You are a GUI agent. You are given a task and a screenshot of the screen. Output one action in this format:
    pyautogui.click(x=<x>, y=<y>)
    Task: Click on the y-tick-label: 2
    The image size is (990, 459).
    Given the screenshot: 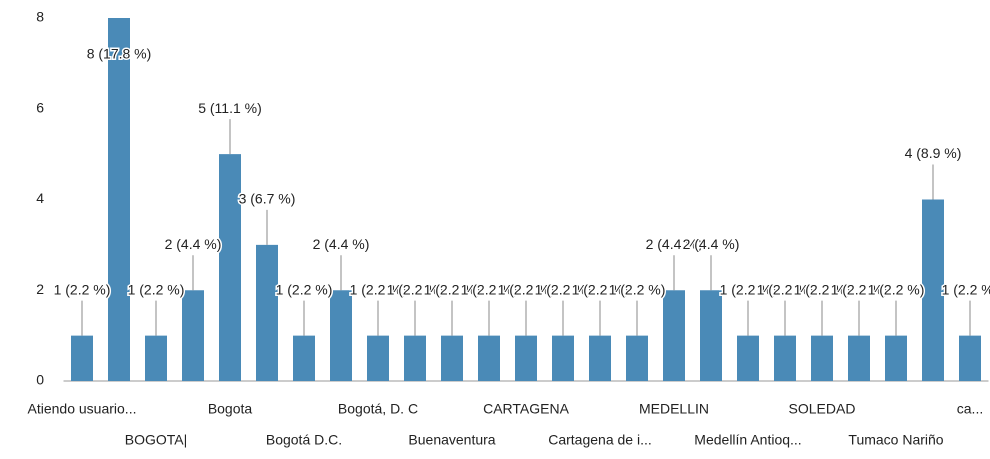 What is the action you would take?
    pyautogui.click(x=40, y=289)
    